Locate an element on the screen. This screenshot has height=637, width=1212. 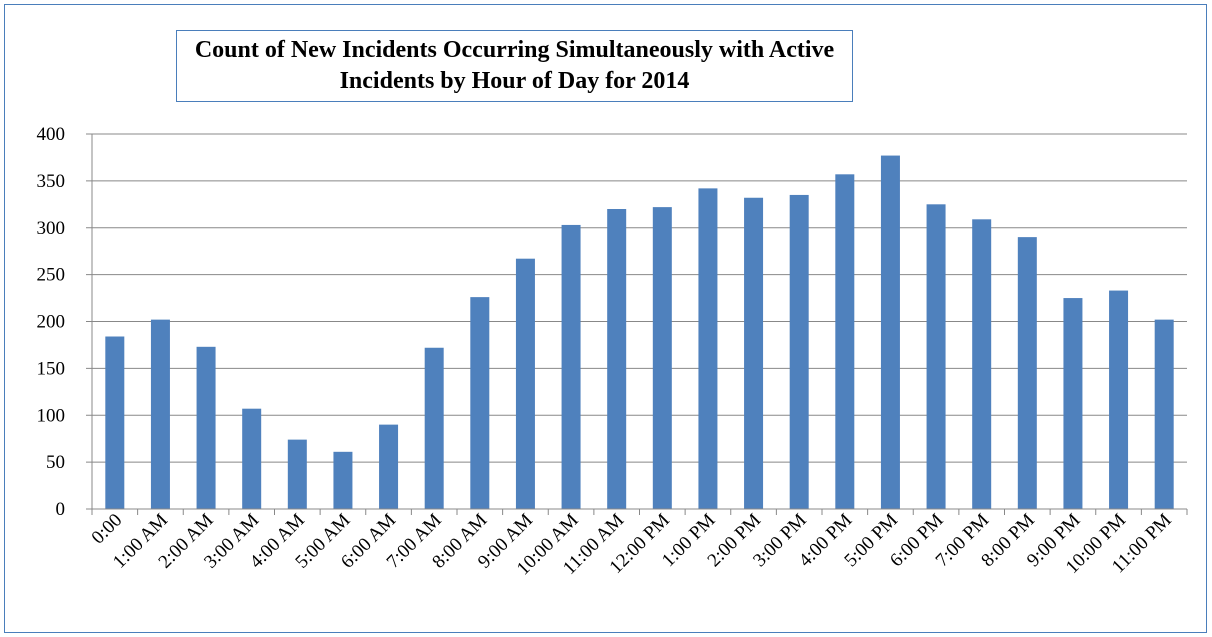
y-tick-labels: 0 50 100 150 200 250 300 350 400 is located at coordinates (51, 322).